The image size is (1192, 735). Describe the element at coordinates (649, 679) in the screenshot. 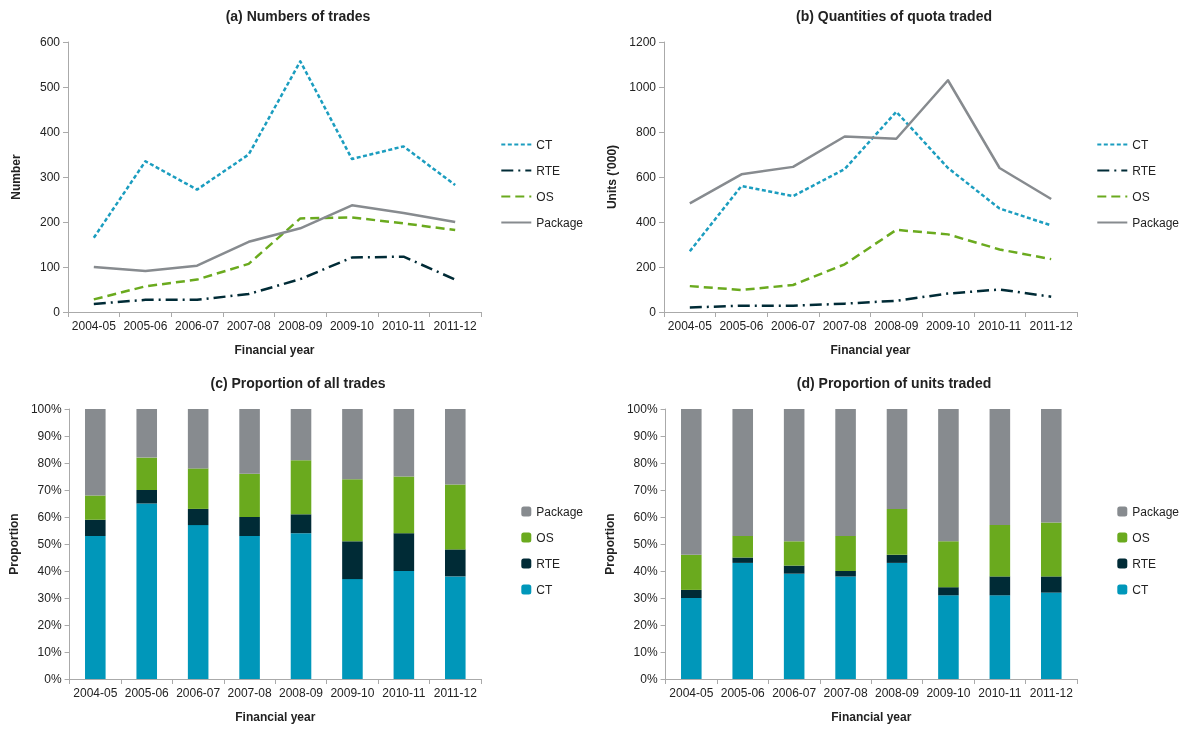

I see `y-tick-label: 0%` at that location.